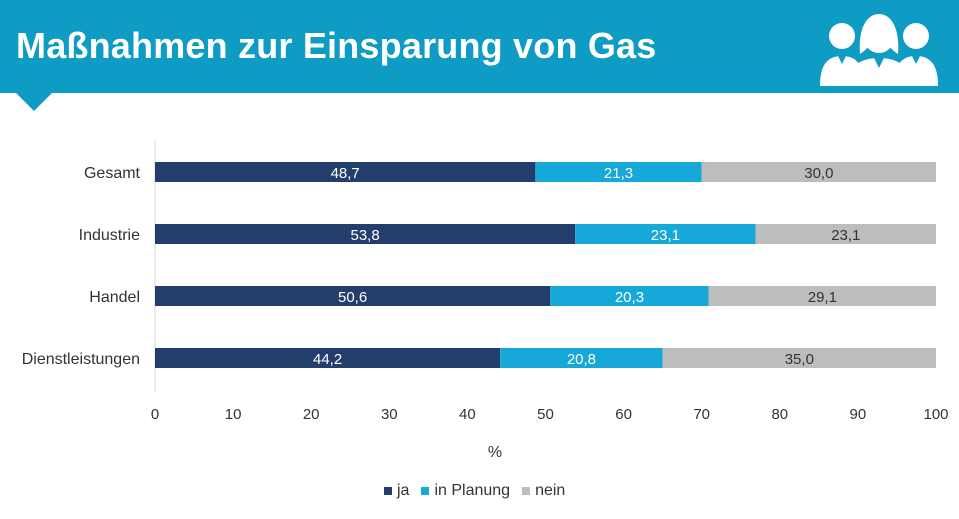 The image size is (959, 519). I want to click on data-label: 20,3, so click(629, 297).